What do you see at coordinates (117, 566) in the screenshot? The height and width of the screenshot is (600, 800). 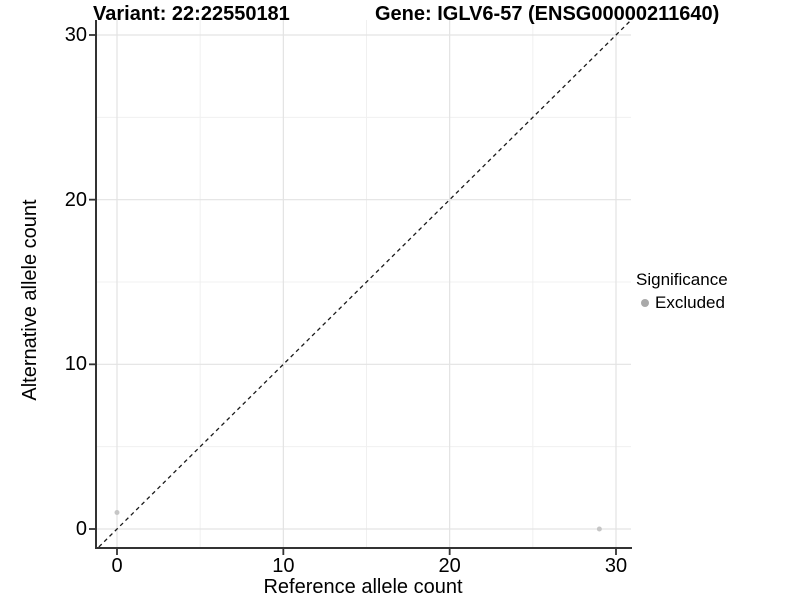 I see `x-tick-label: 0` at bounding box center [117, 566].